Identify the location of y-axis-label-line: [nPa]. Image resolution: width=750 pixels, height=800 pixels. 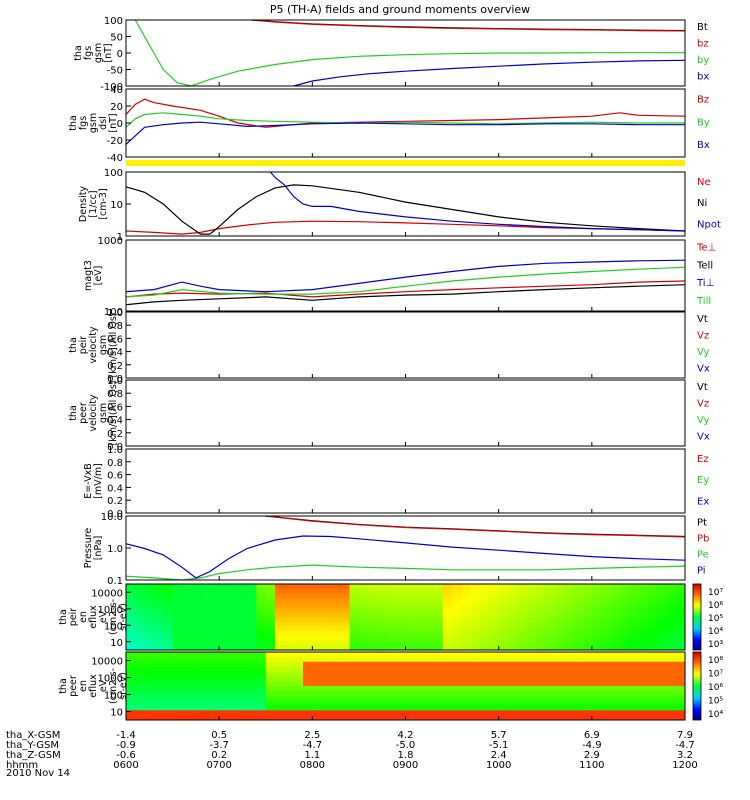
(98, 548).